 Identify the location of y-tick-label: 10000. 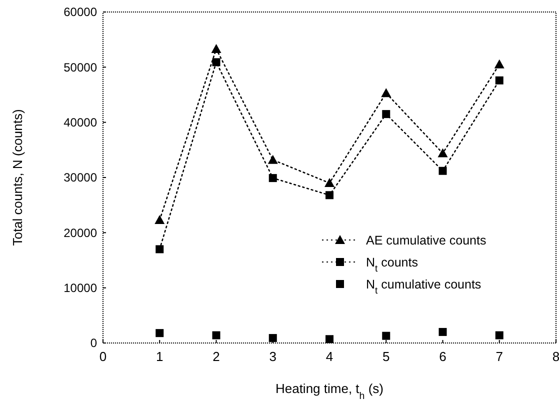
(81, 288).